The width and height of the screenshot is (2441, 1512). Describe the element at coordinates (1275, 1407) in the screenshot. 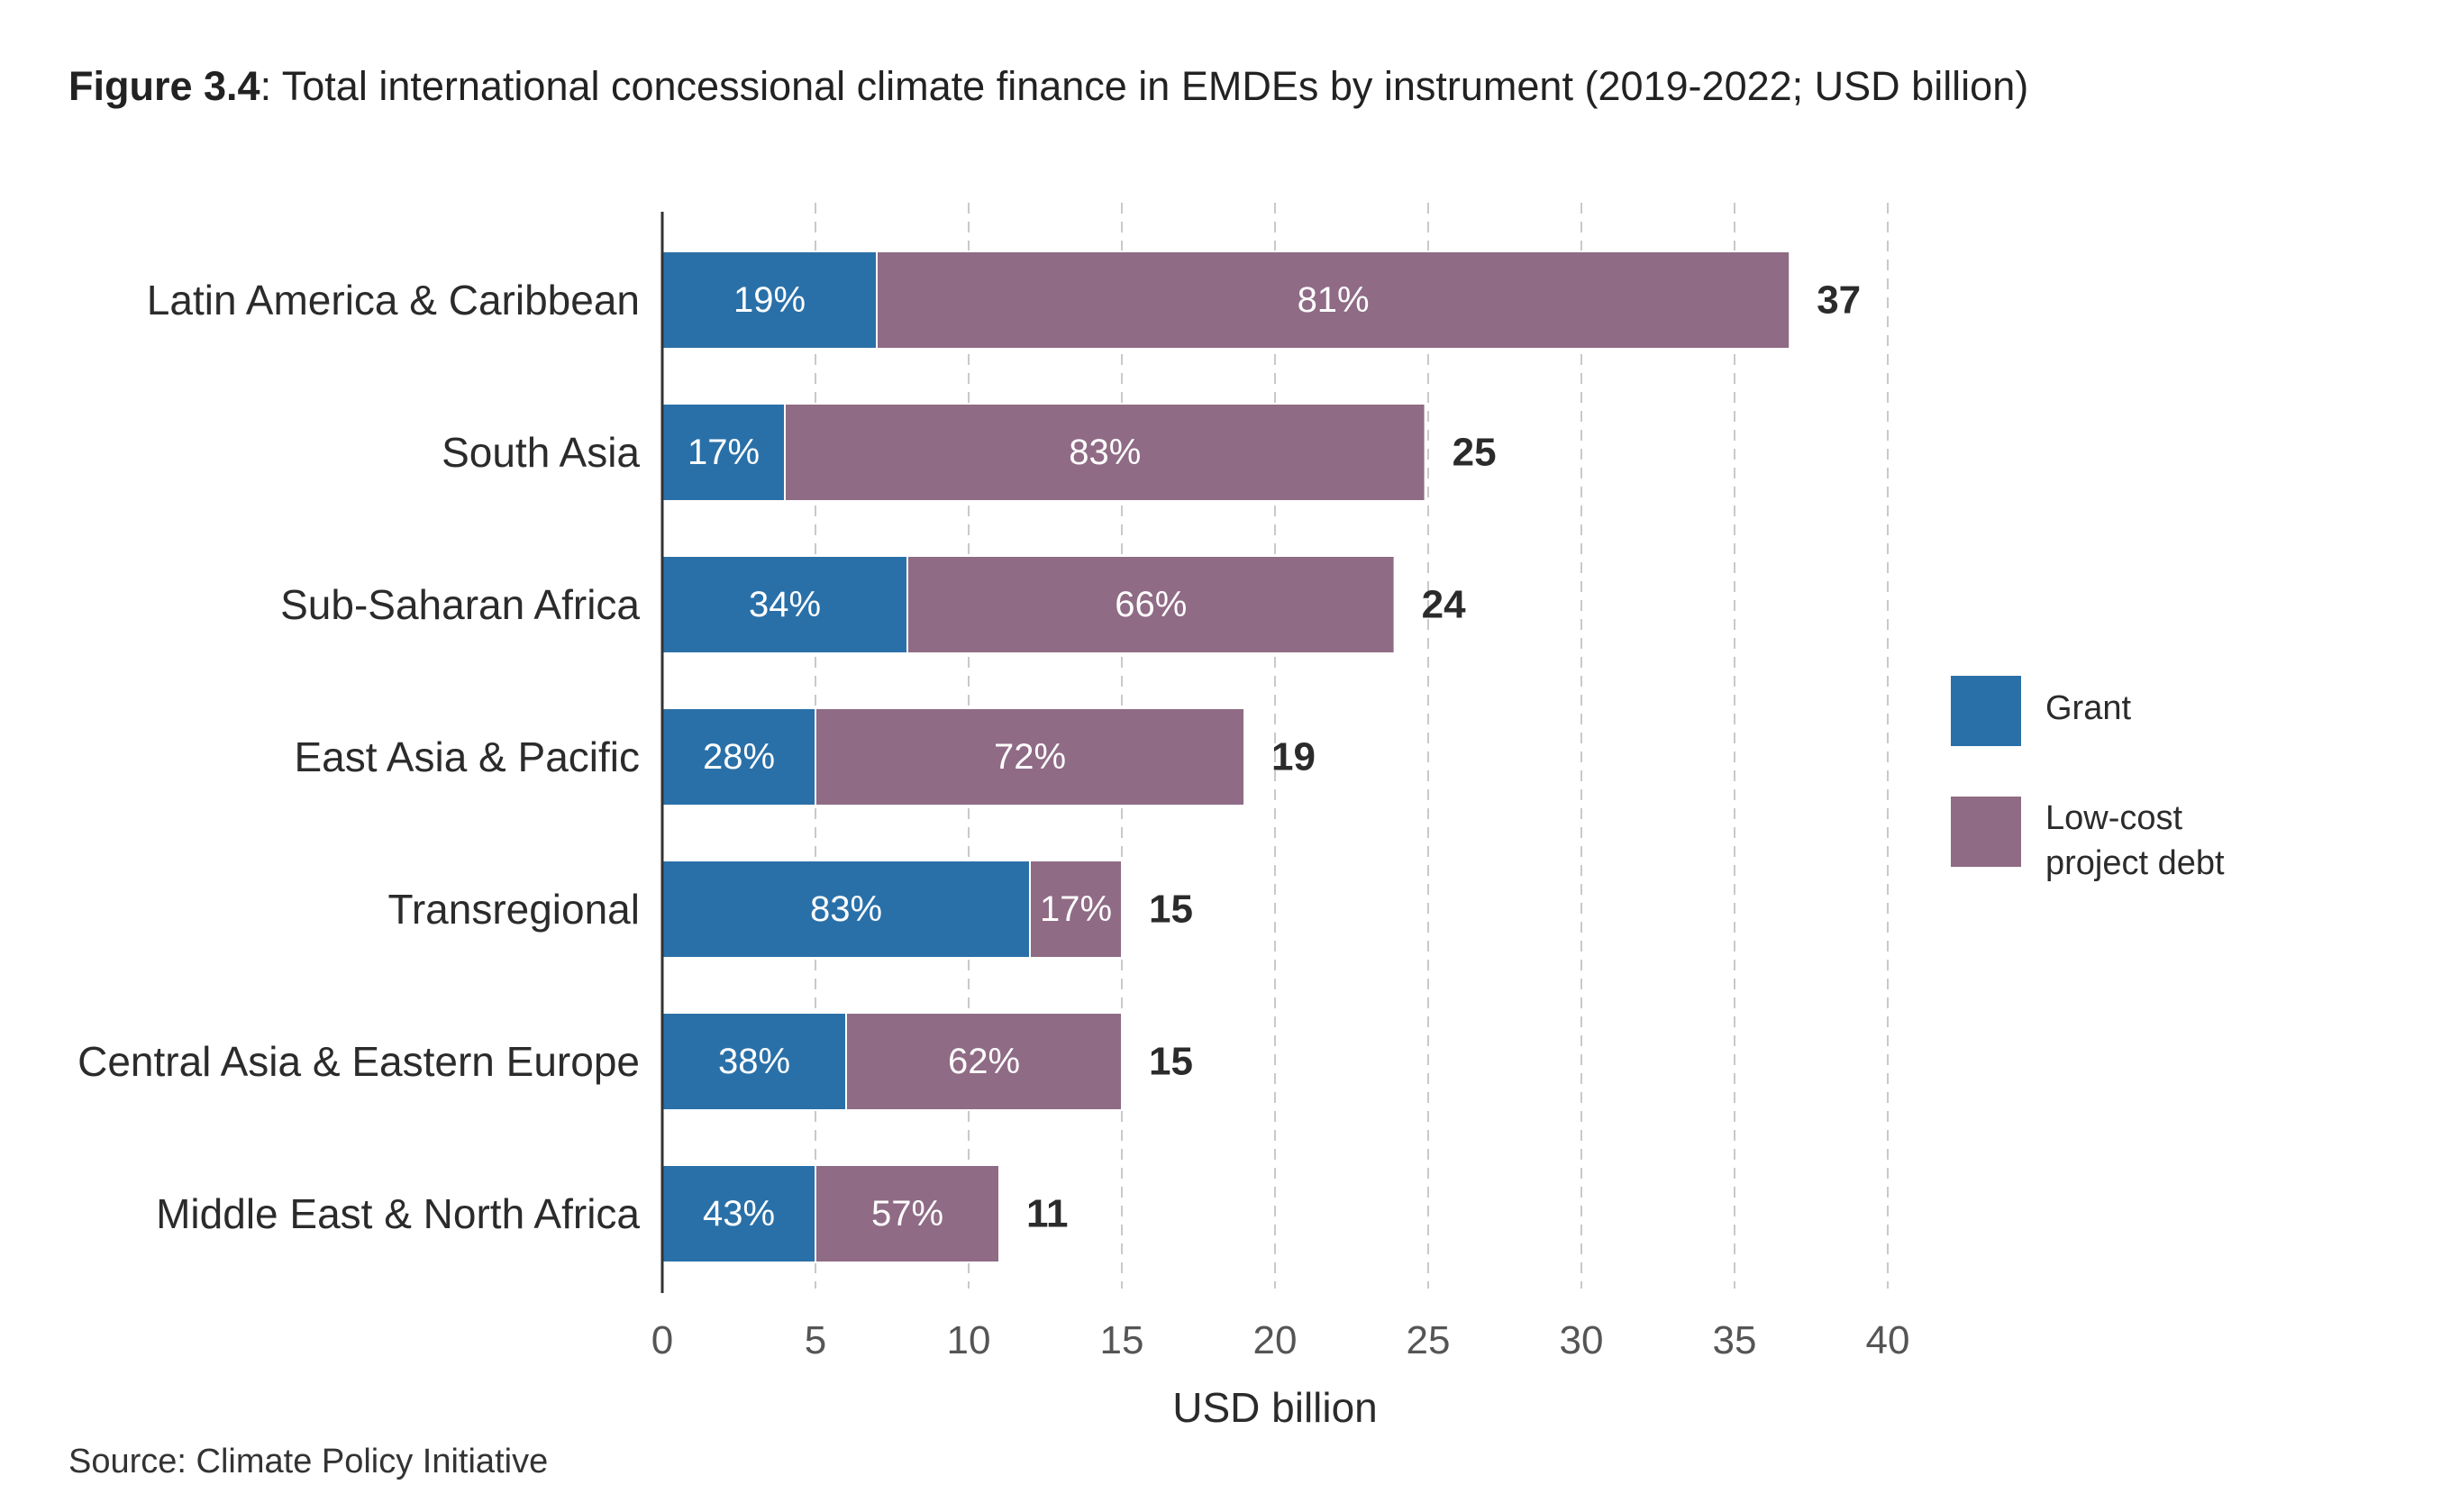

I see `x-axis-title: USD billion` at that location.